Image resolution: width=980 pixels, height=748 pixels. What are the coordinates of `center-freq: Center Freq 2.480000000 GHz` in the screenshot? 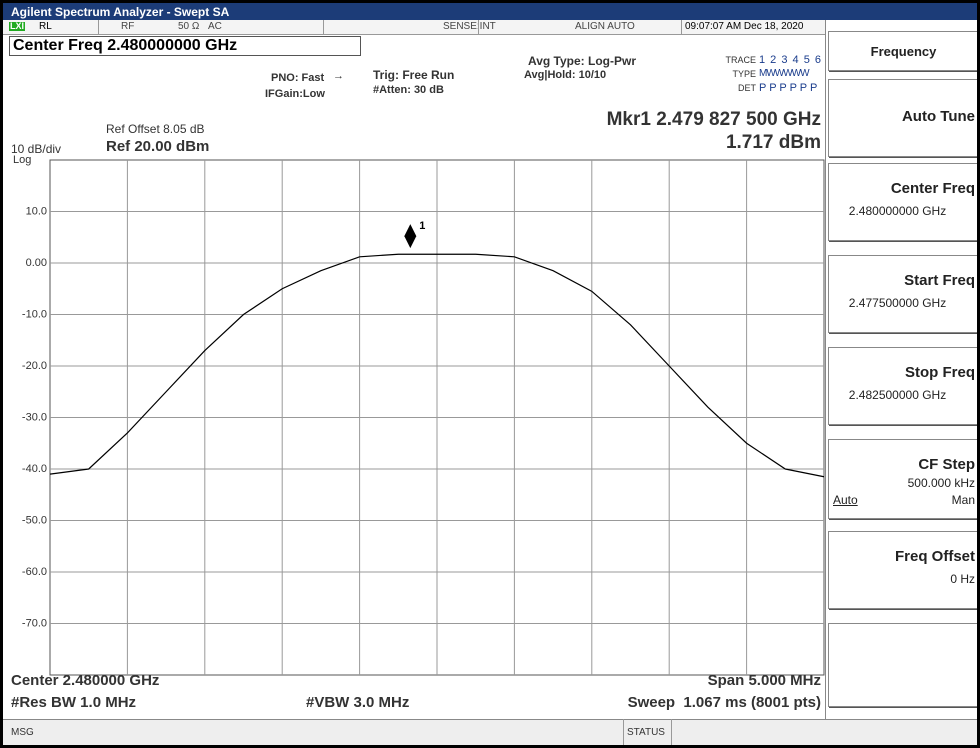 It's located at (125, 45).